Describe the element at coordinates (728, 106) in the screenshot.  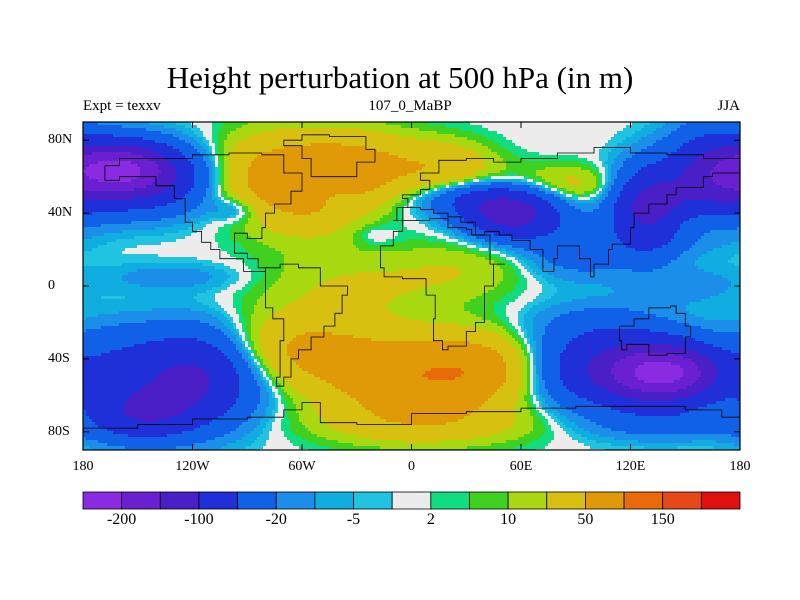
I see `season-label: JJA` at that location.